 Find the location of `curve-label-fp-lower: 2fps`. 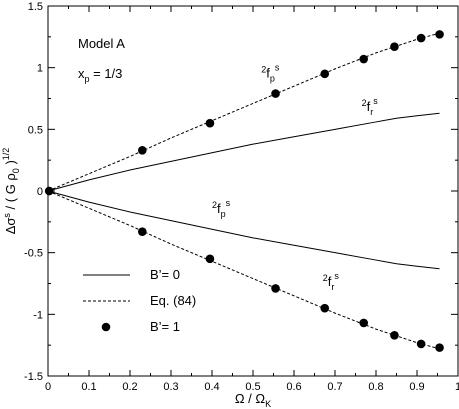

curve-label-fp-lower: 2fps is located at coordinates (221, 208).